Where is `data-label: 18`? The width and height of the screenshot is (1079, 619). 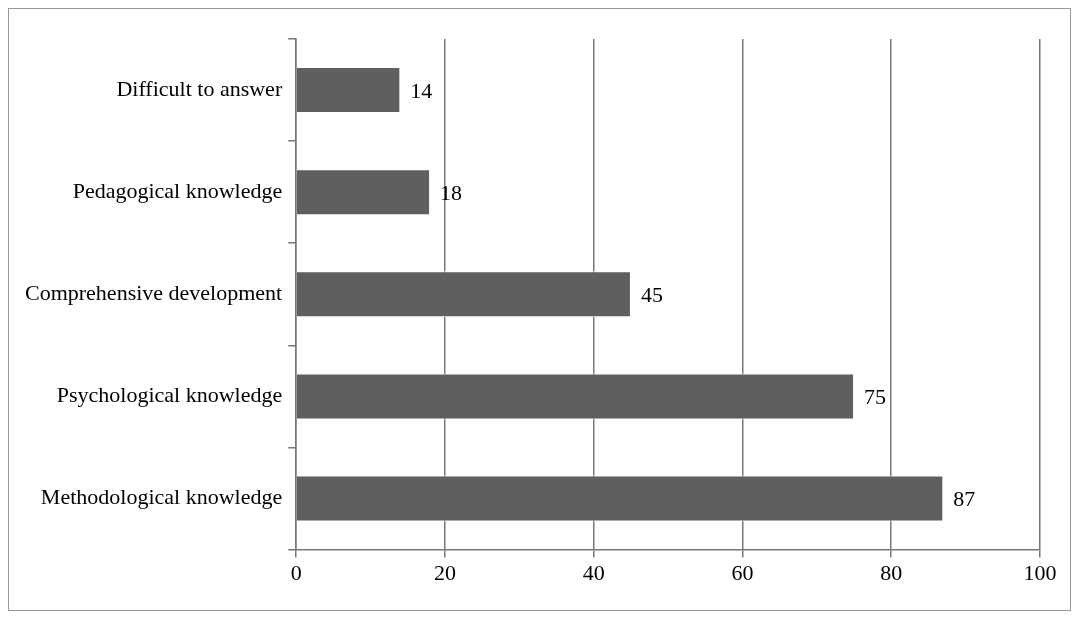 data-label: 18 is located at coordinates (451, 192).